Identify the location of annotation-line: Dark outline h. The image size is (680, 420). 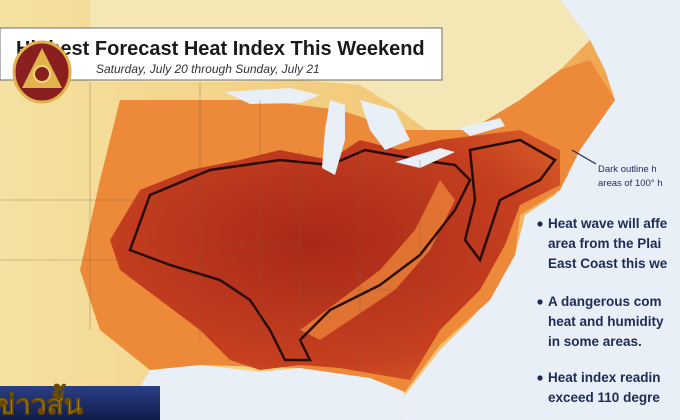
(627, 169).